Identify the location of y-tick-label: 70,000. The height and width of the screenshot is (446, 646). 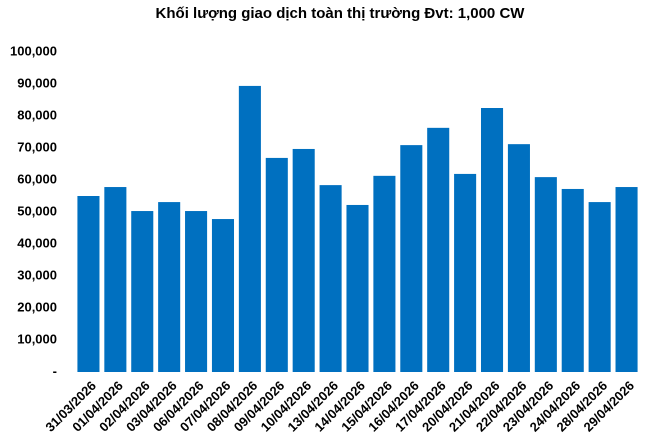
(37, 146).